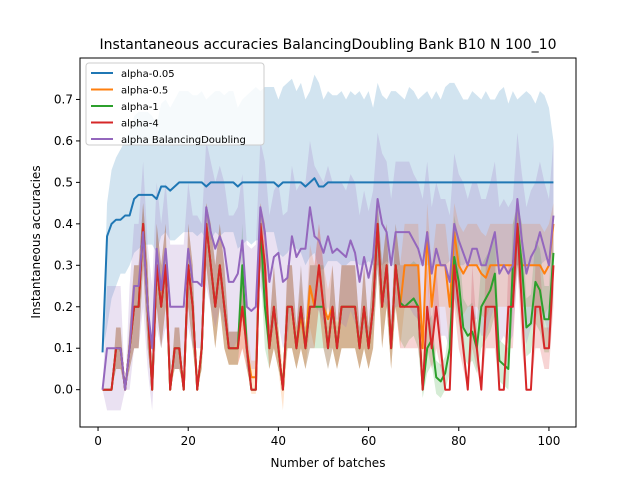 The width and height of the screenshot is (640, 480). Describe the element at coordinates (63, 182) in the screenshot. I see `y-tick-label: 0.5` at that location.